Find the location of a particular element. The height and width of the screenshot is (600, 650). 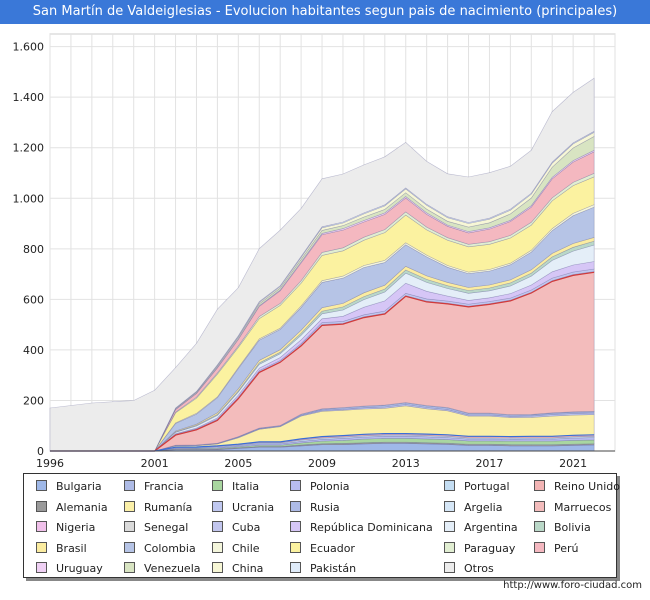

legend-item: Portugal is located at coordinates (477, 486).